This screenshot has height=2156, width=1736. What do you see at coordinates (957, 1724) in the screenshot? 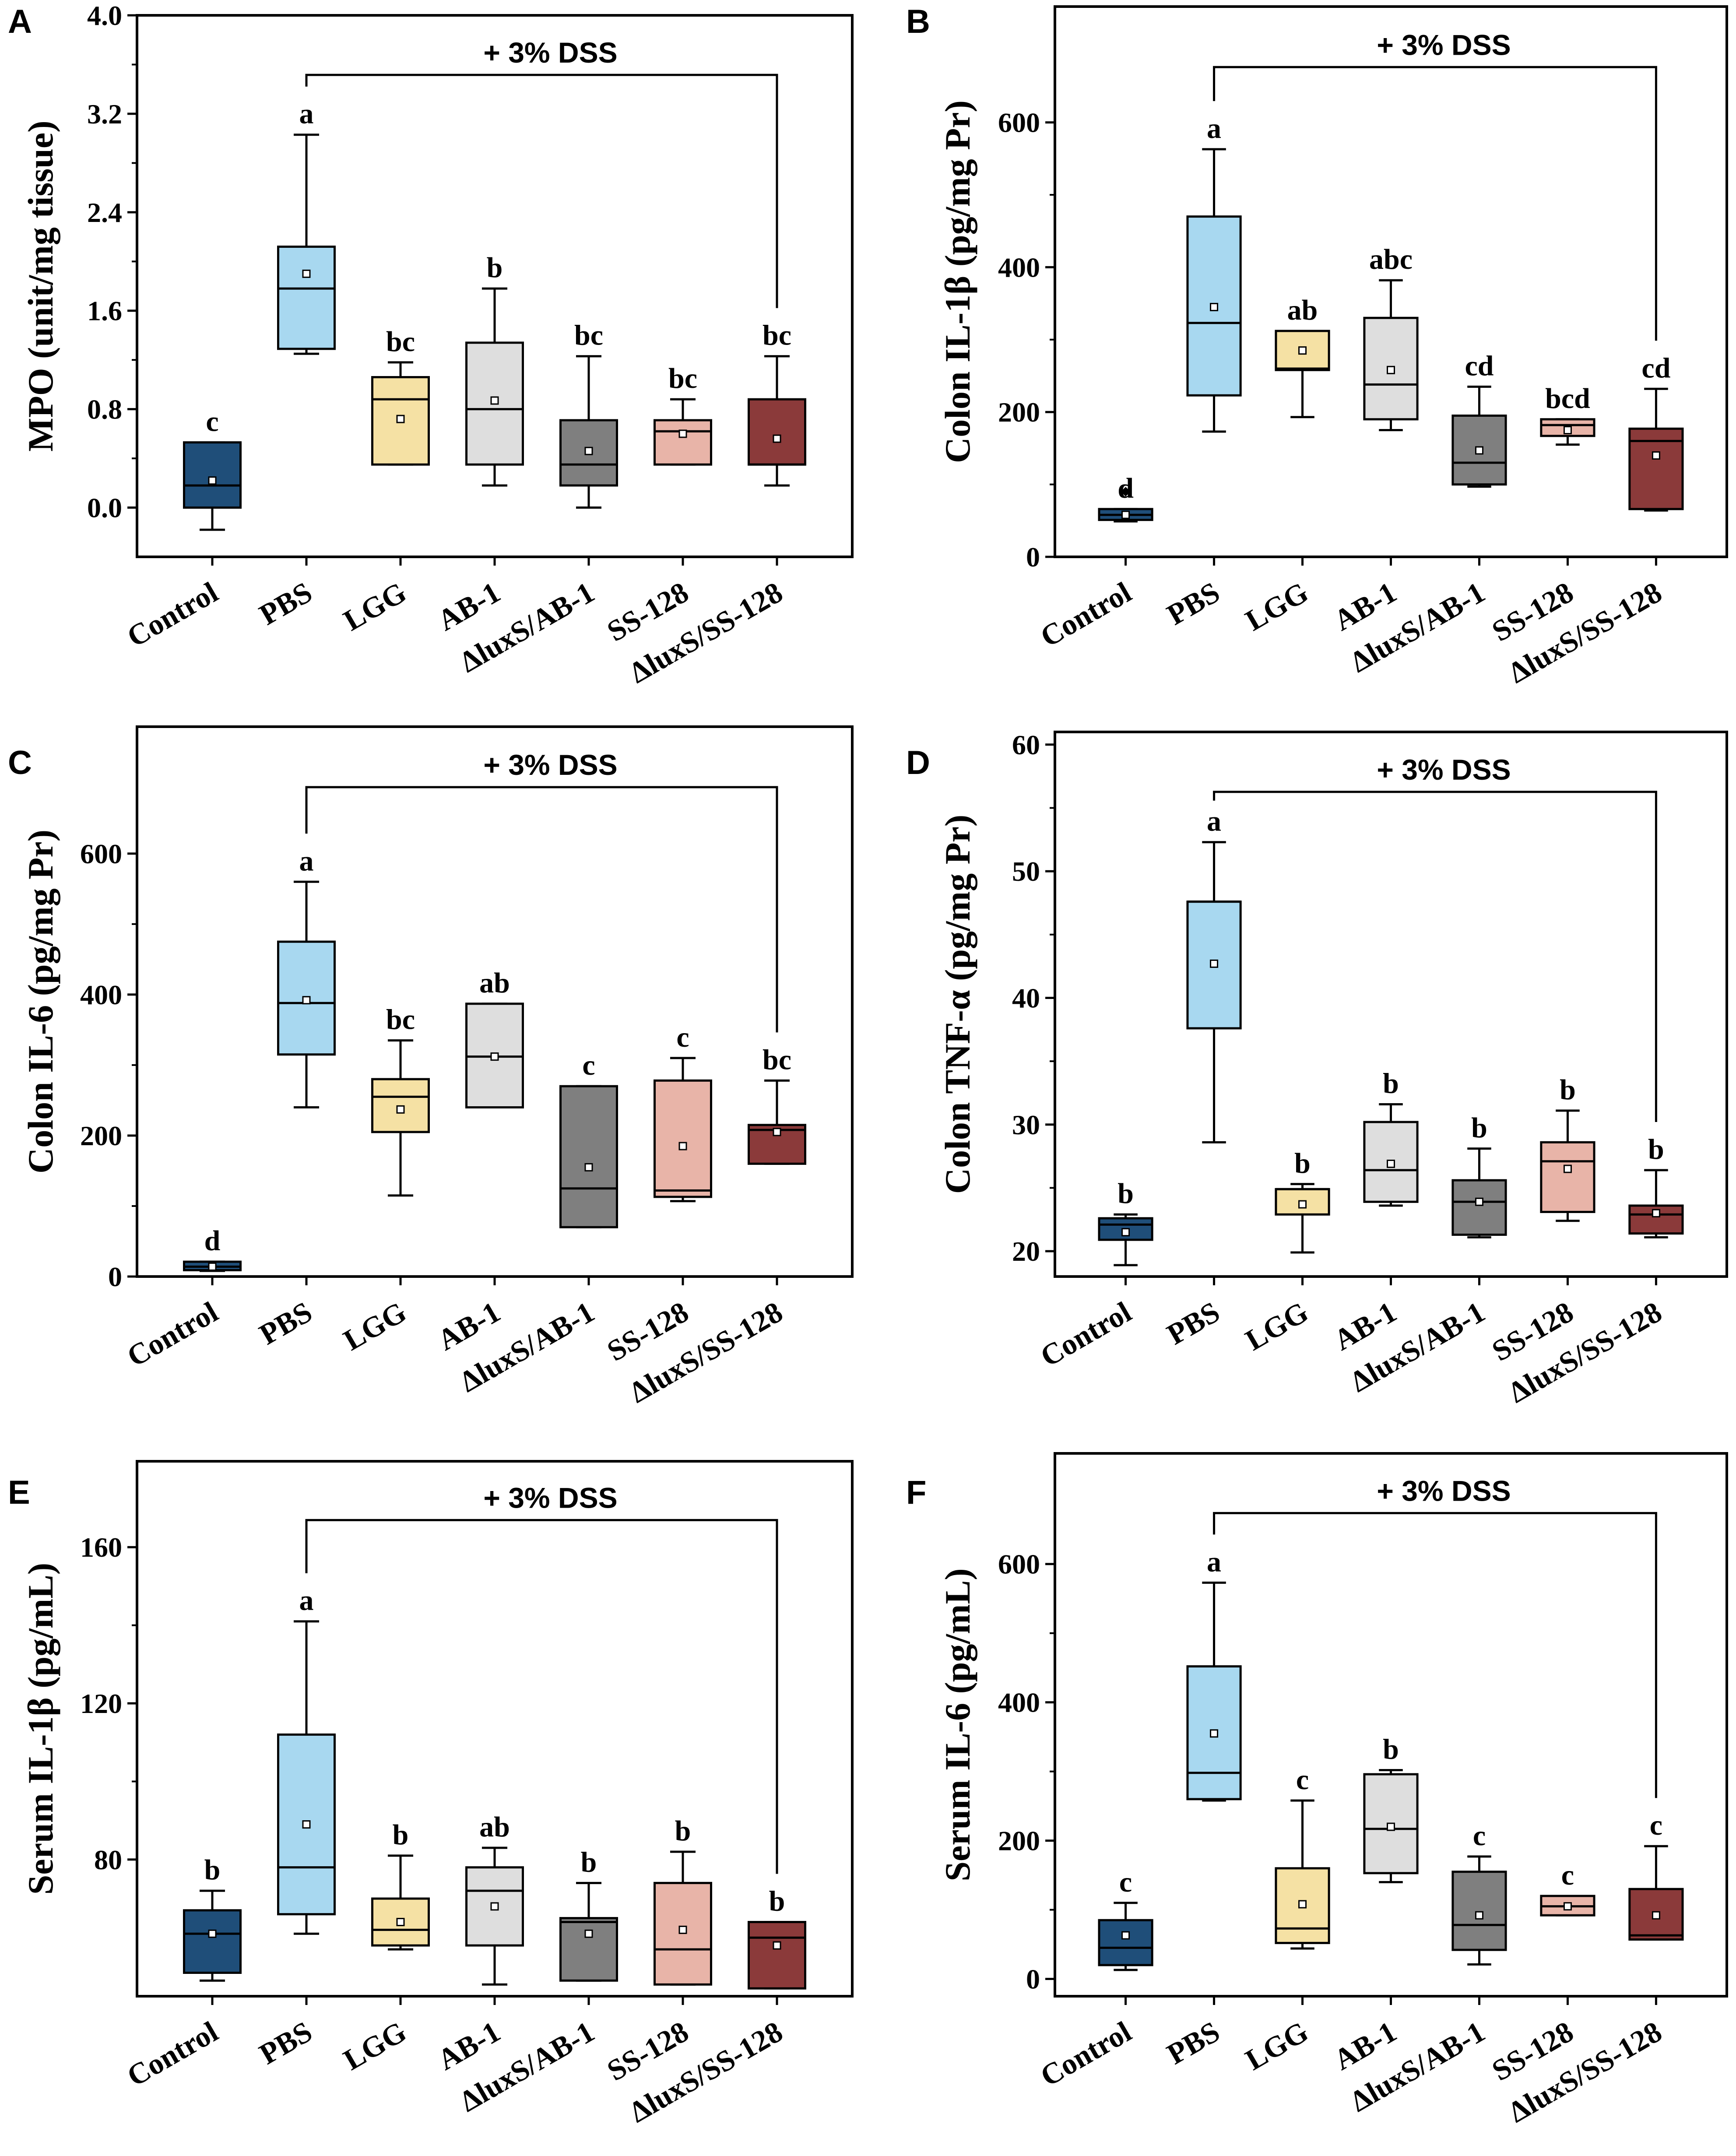
I see `y-axis-label: Serum IL-6 (pg/mL)` at bounding box center [957, 1724].